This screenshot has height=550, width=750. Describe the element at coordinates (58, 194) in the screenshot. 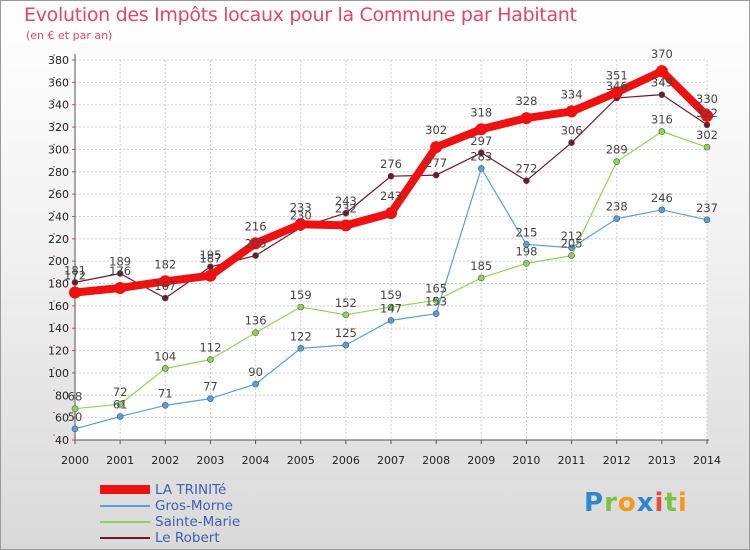

I see `y-tick-label: 260` at that location.